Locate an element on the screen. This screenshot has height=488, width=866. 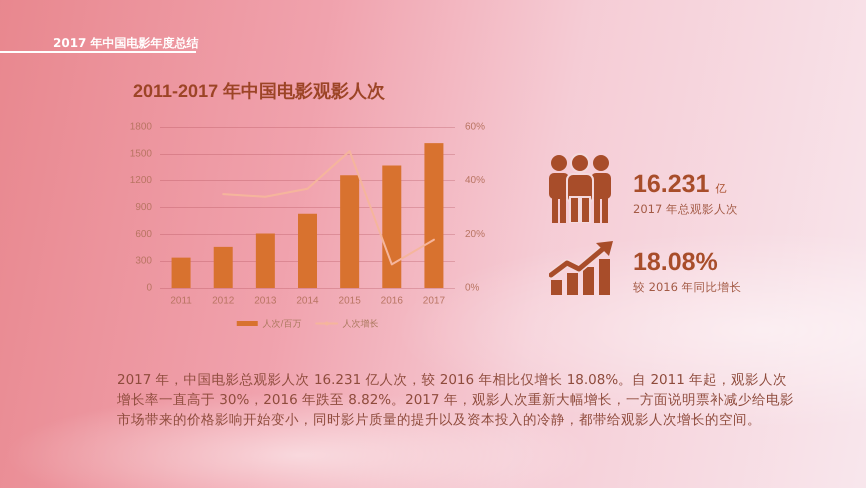
x-tick-label: 2012 is located at coordinates (223, 301).